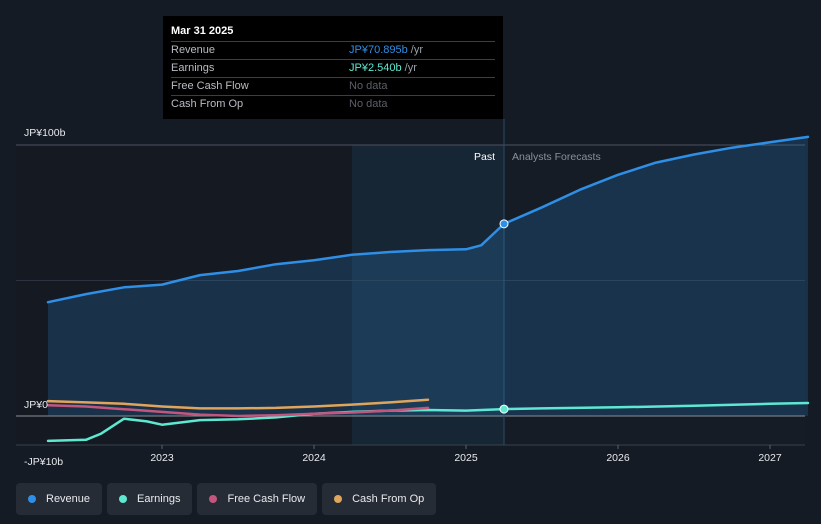 This screenshot has width=821, height=524. What do you see at coordinates (43, 462) in the screenshot?
I see `y-tick-label: -JP¥10b` at bounding box center [43, 462].